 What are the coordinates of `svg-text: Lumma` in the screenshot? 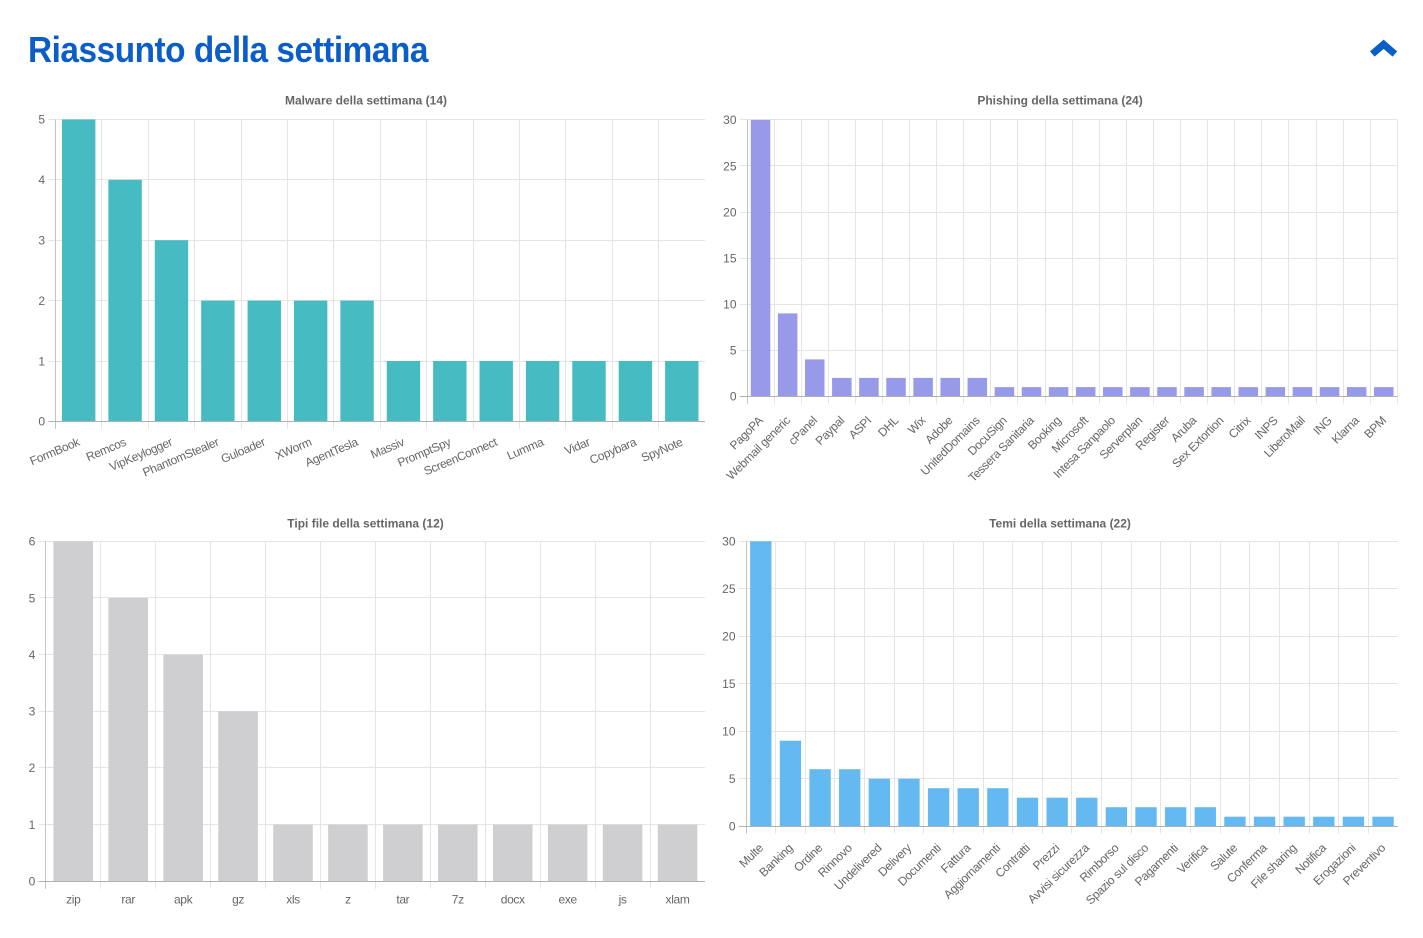 It's located at (525, 449).